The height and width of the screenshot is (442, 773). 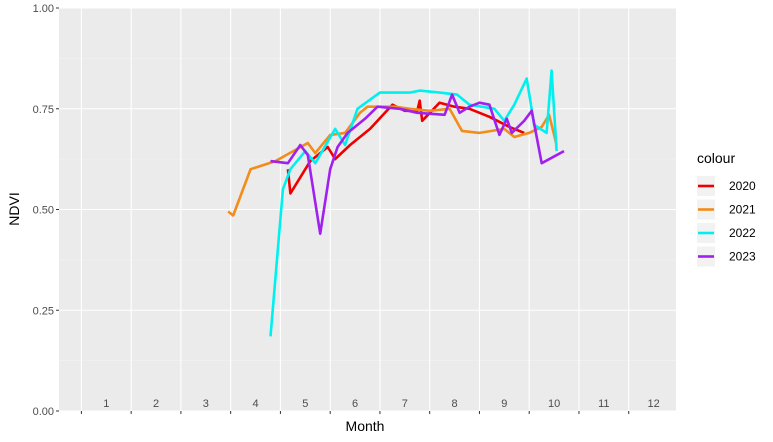 I want to click on month-label: 6, so click(x=355, y=404).